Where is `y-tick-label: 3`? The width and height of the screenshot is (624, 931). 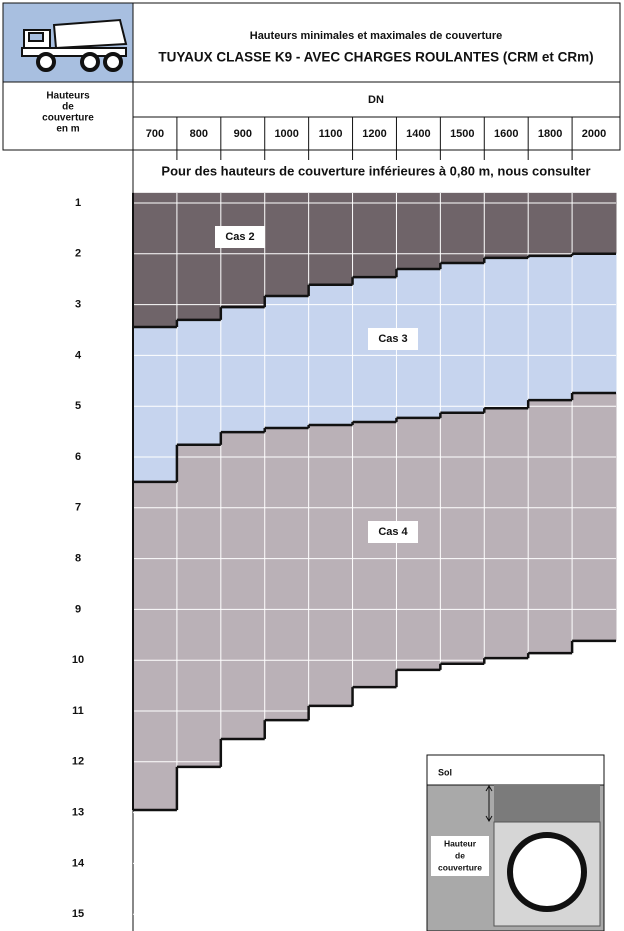
y-tick-label: 3 is located at coordinates (78, 305).